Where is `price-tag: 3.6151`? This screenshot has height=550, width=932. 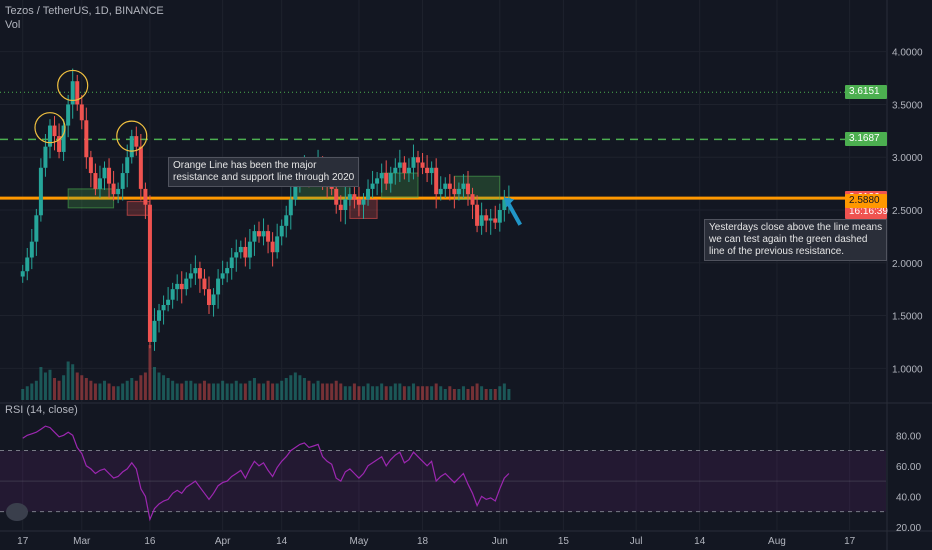
price-tag: 3.6151 is located at coordinates (866, 92).